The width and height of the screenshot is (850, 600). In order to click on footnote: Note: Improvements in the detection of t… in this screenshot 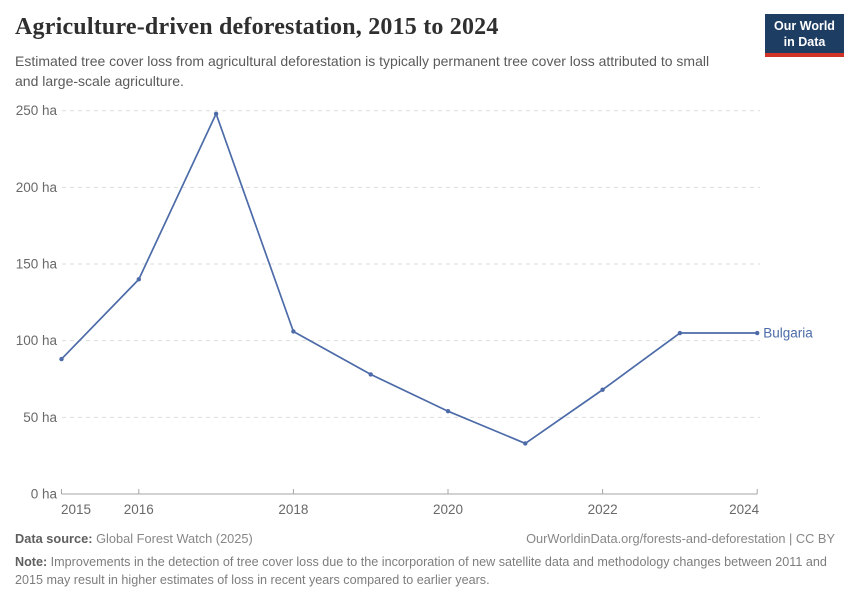, I will do `click(426, 572)`.